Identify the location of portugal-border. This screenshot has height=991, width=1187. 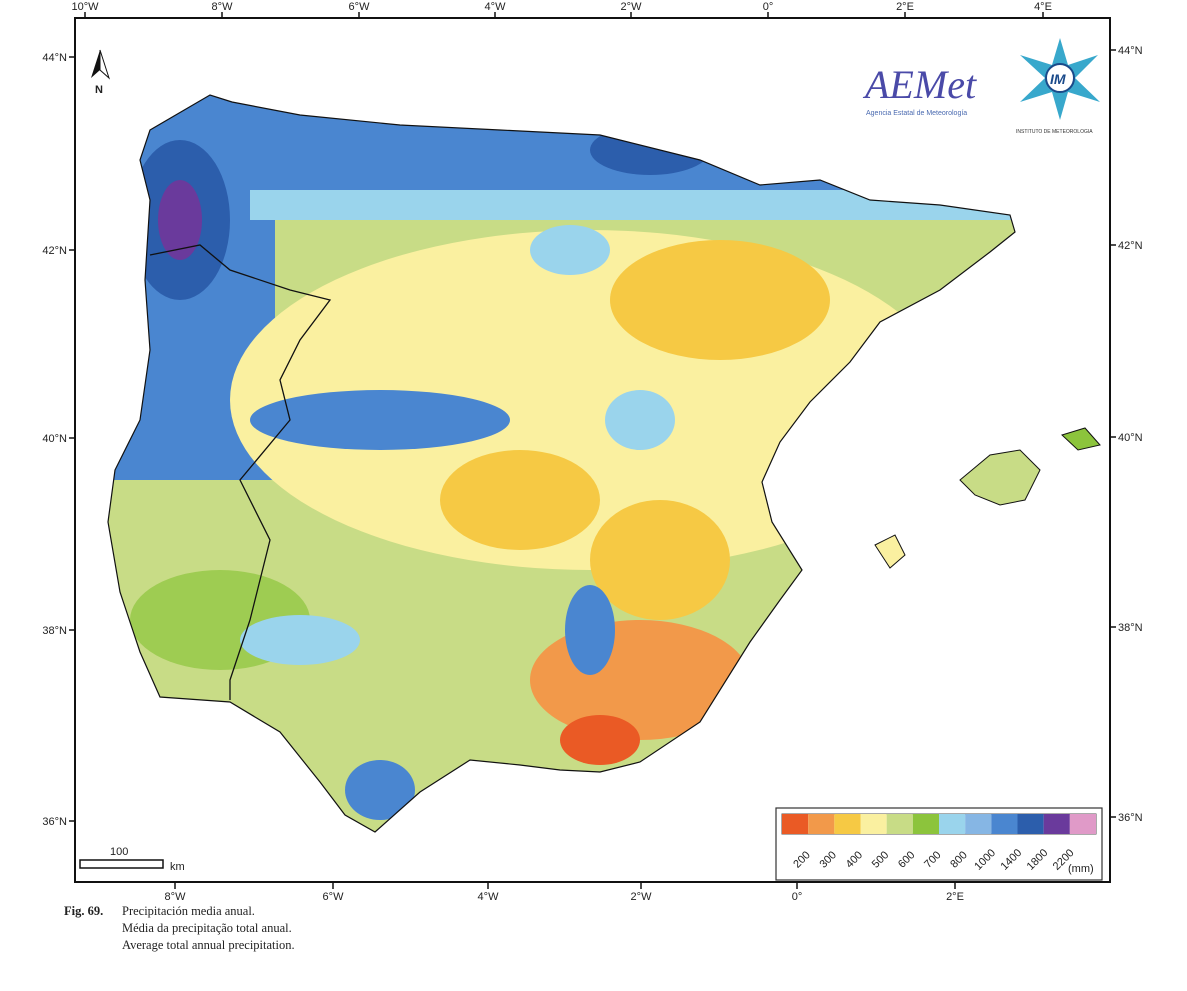
(240, 472).